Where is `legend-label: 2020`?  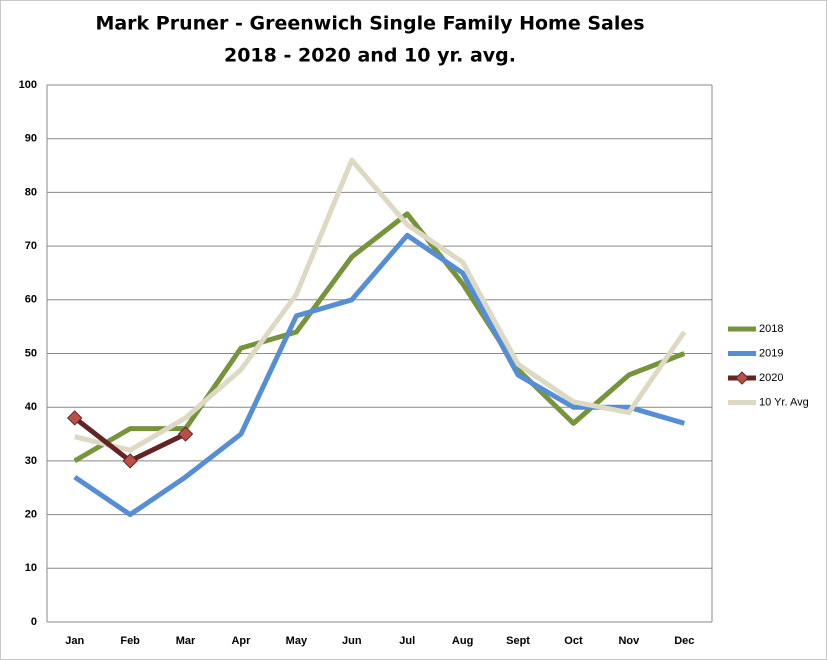 legend-label: 2020 is located at coordinates (771, 378).